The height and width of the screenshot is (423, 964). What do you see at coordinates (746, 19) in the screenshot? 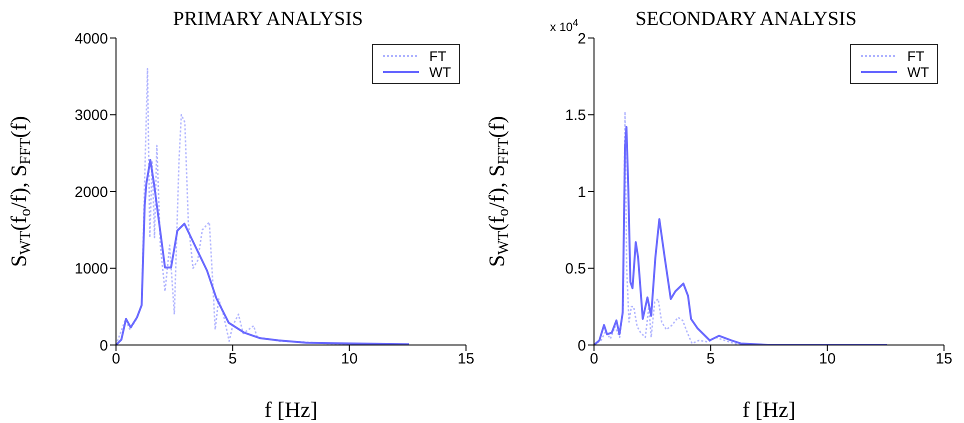
I see `chart-title: SECONDARY ANALYSIS` at bounding box center [746, 19].